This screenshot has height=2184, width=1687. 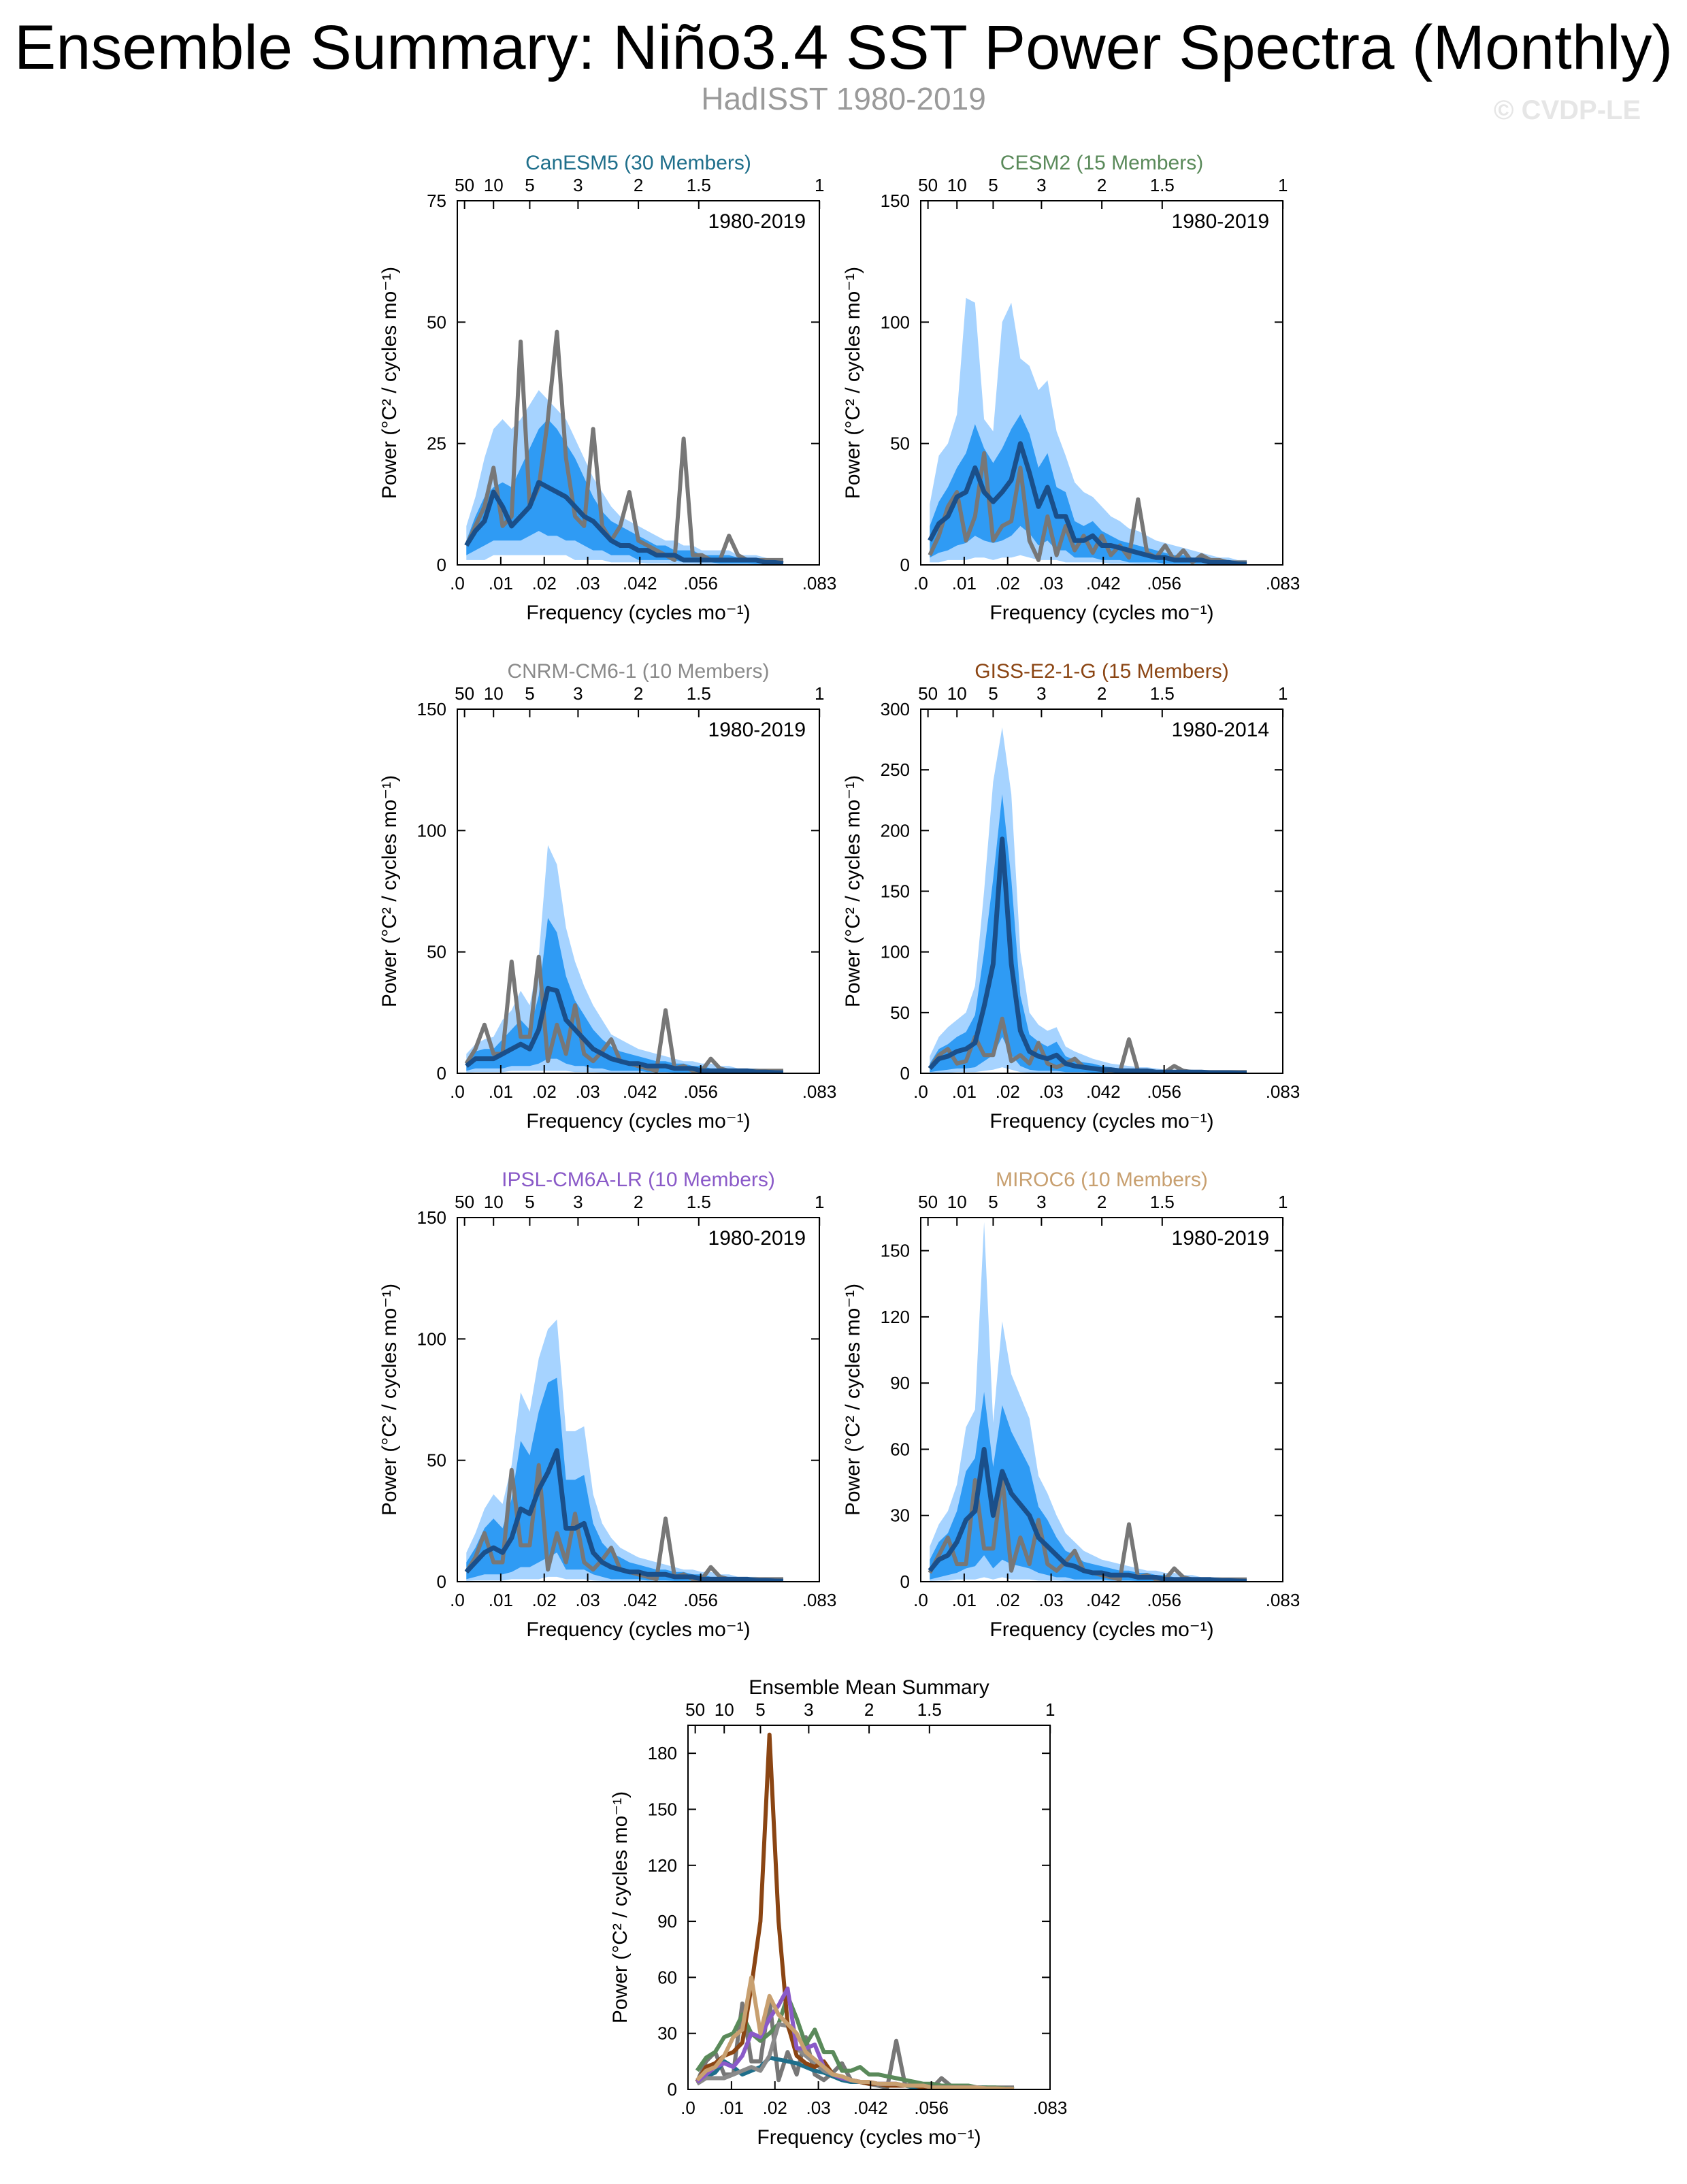 I want to click on page-subtitle: HadISST 1980-2019, so click(x=843, y=98).